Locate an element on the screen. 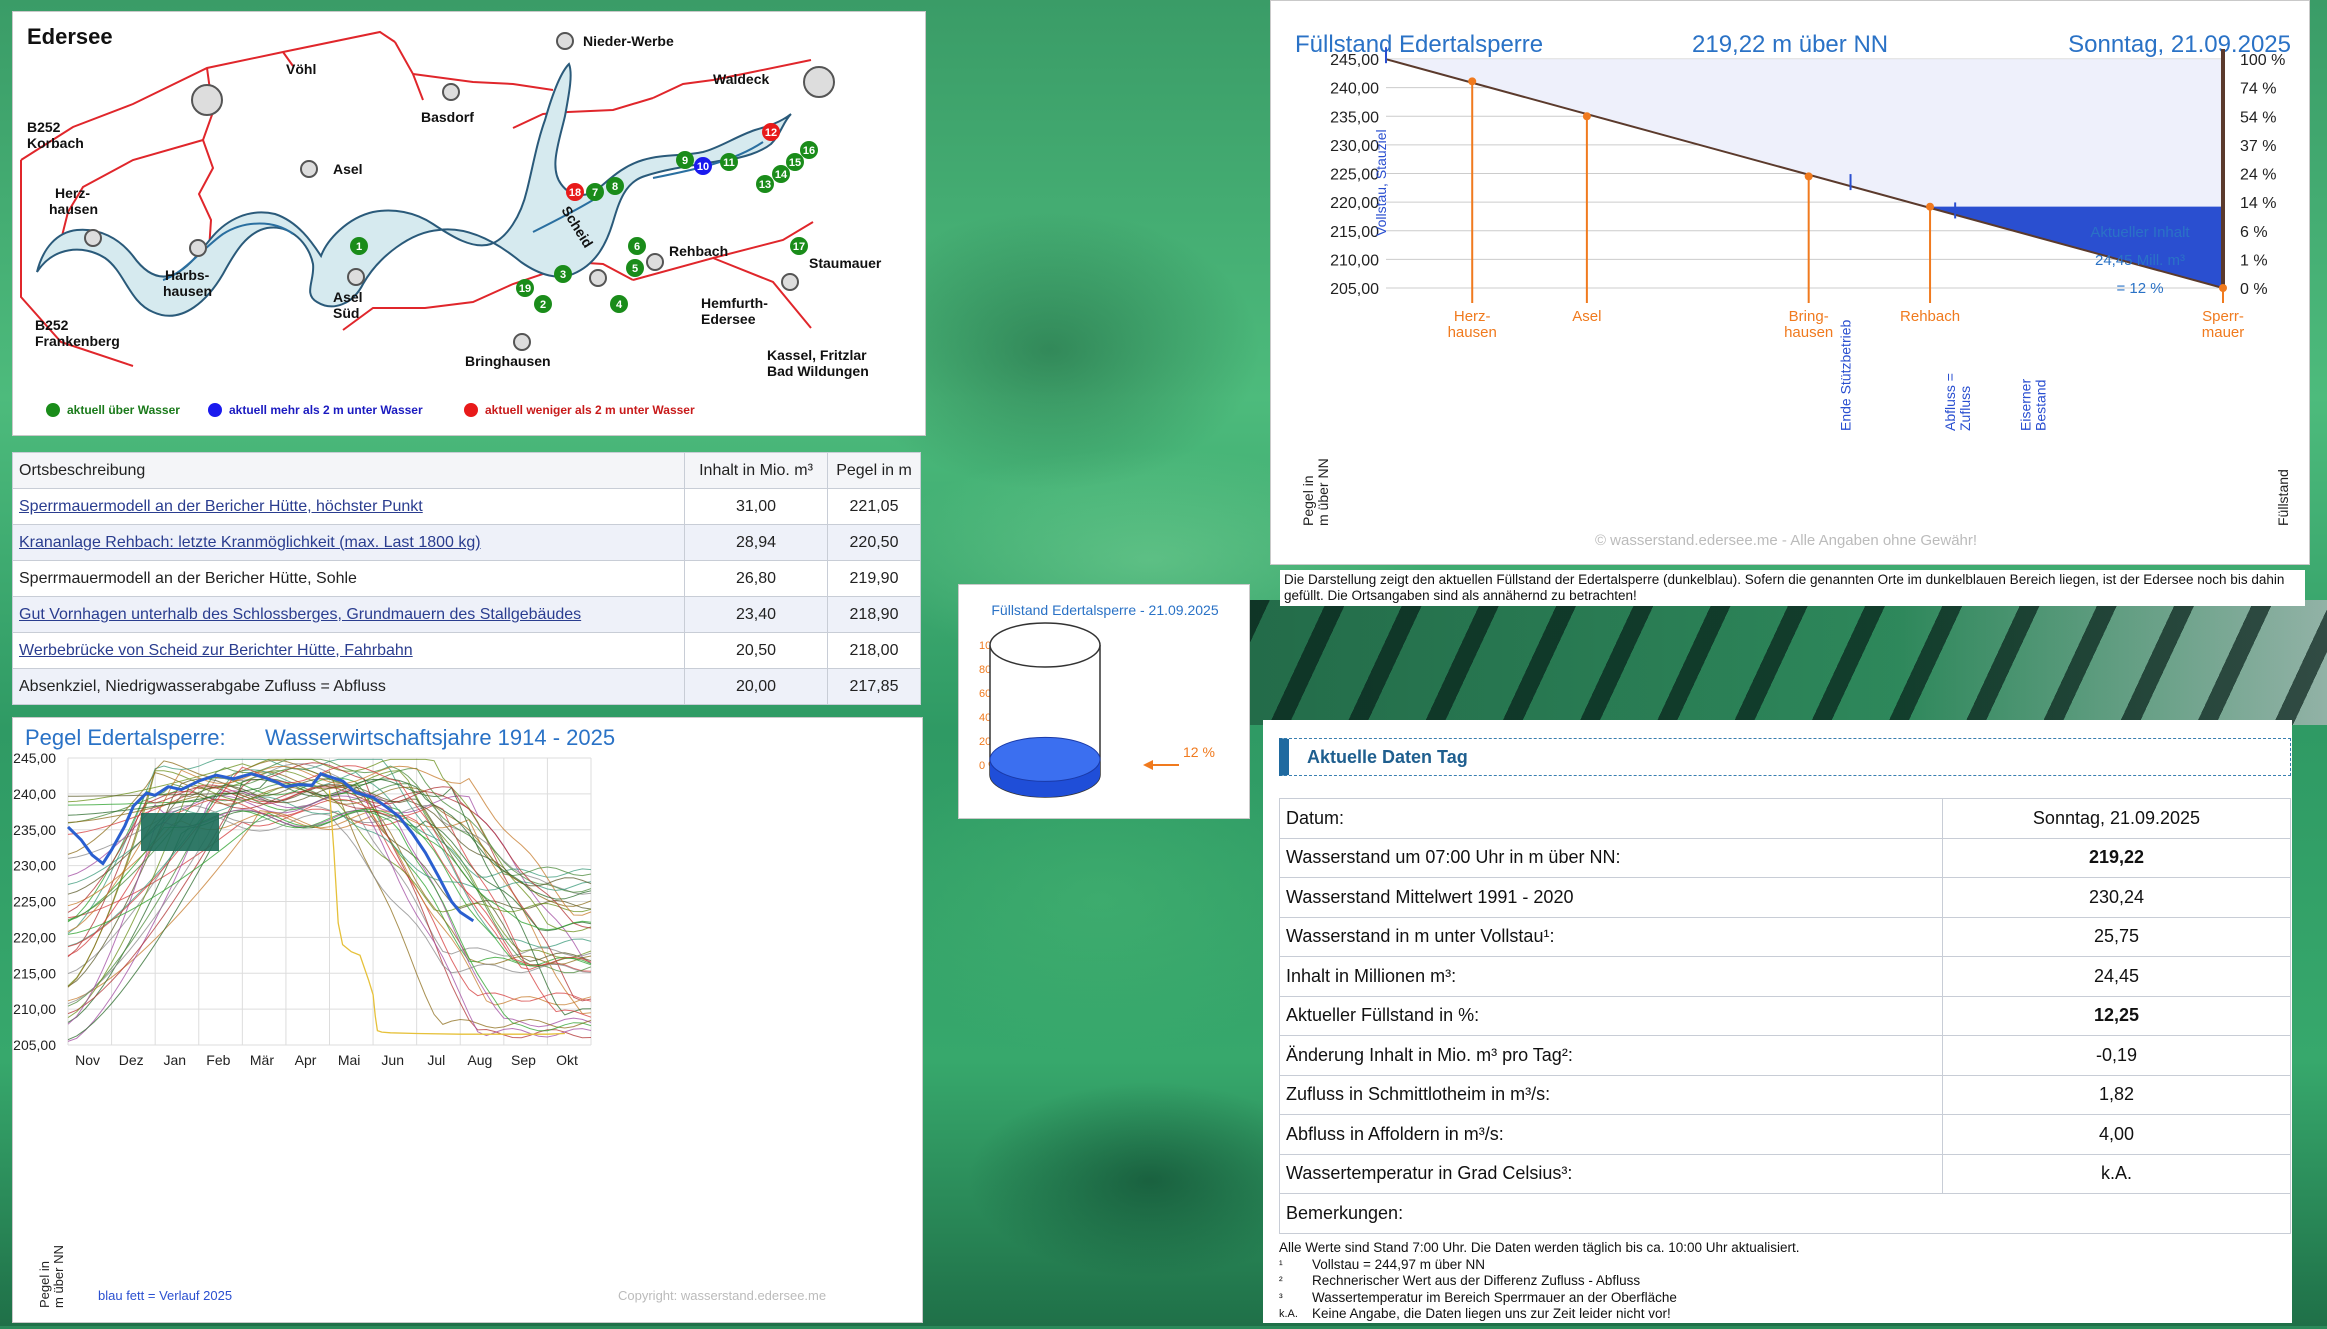 Image resolution: width=2327 pixels, height=1329 pixels. x-tick-label: Jul is located at coordinates (436, 1060).